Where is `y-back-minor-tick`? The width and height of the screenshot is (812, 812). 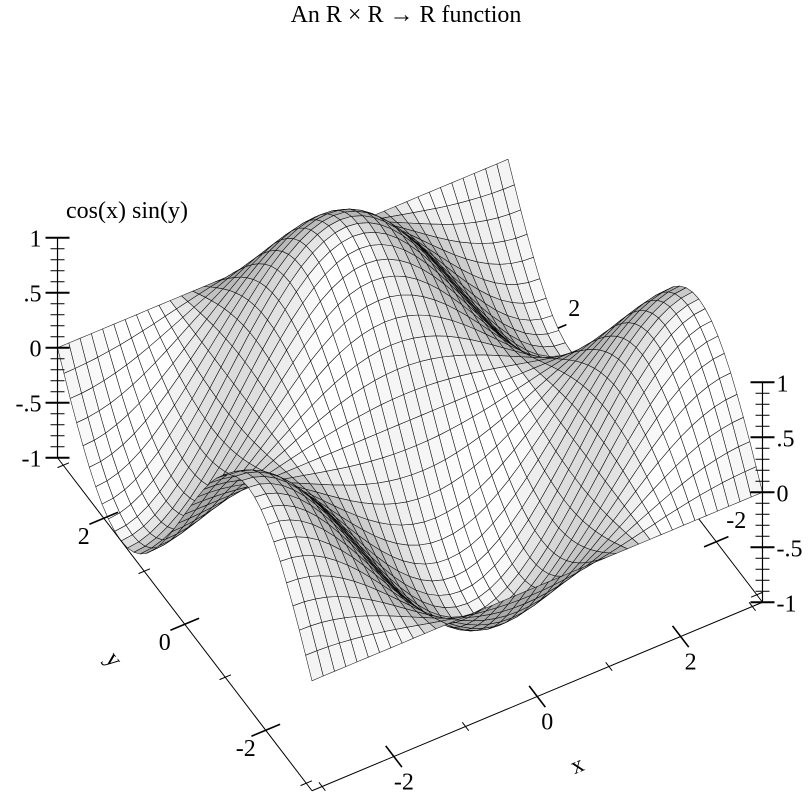
y-back-minor-tick is located at coordinates (756, 594).